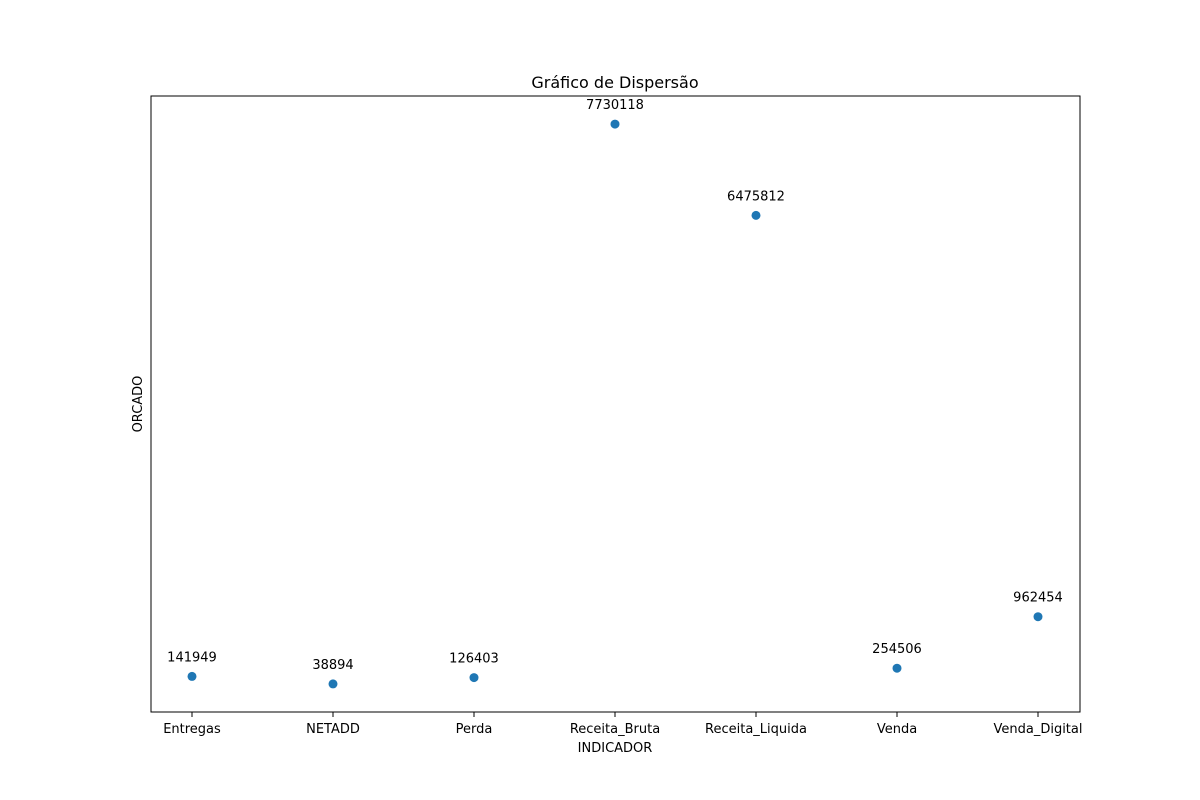  I want to click on data-label: 962454, so click(1038, 598).